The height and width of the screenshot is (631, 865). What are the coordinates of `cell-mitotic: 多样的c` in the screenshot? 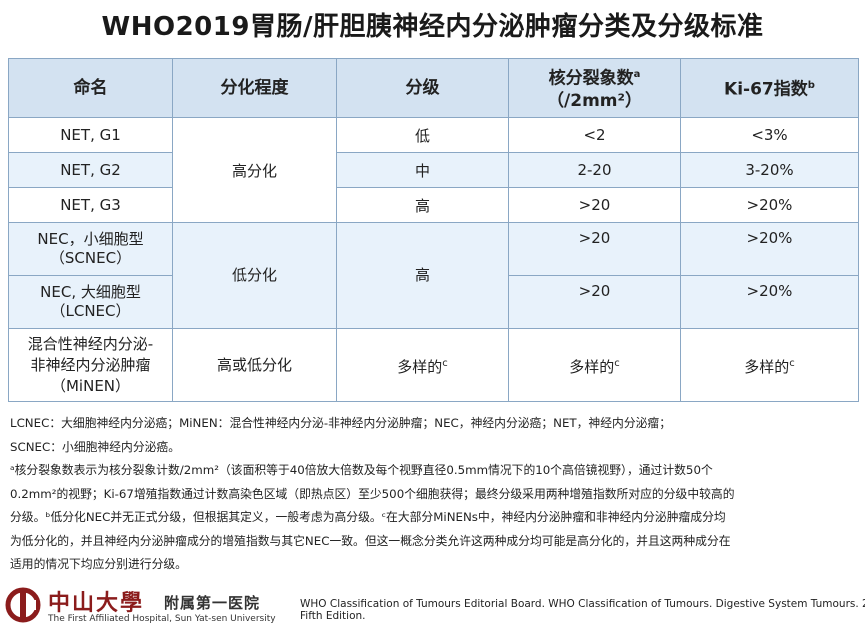 It's located at (594, 365).